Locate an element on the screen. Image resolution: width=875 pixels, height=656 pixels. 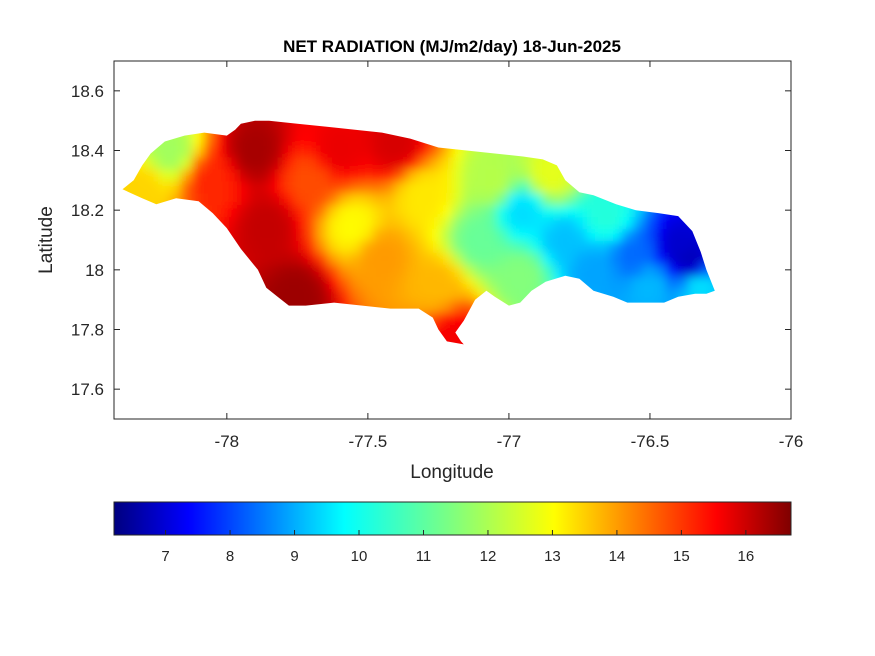
colorbar-tick-label: 11 is located at coordinates (424, 556).